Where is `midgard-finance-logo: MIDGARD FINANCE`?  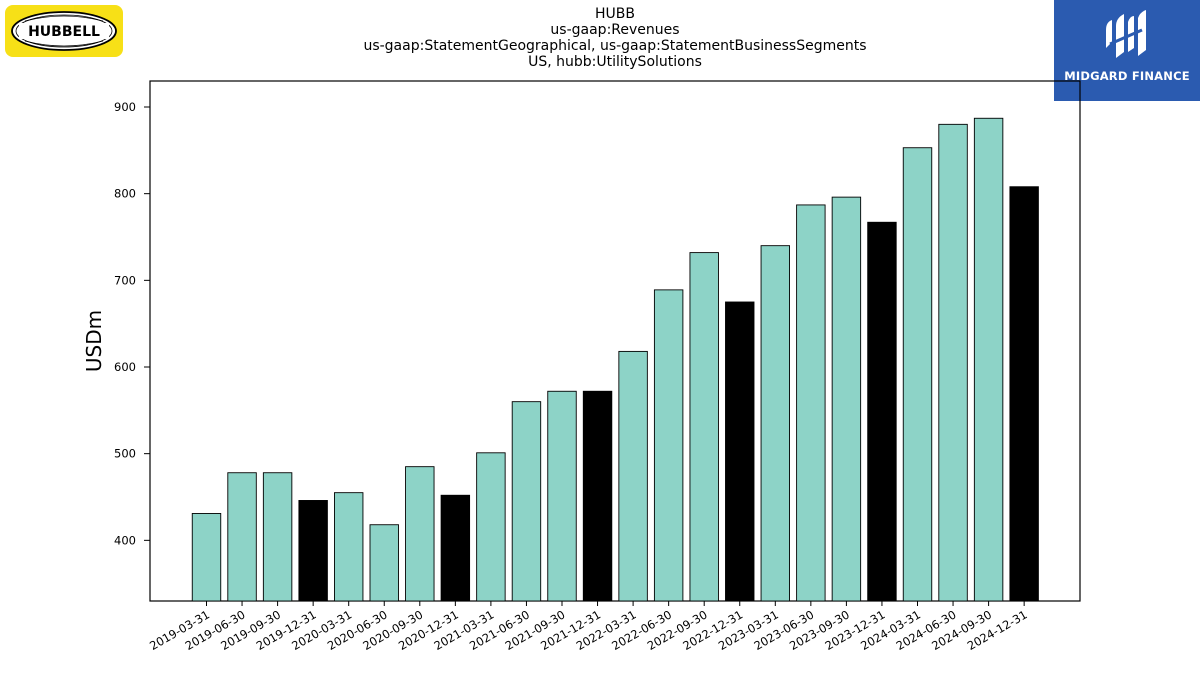 midgard-finance-logo: MIDGARD FINANCE is located at coordinates (1127, 50).